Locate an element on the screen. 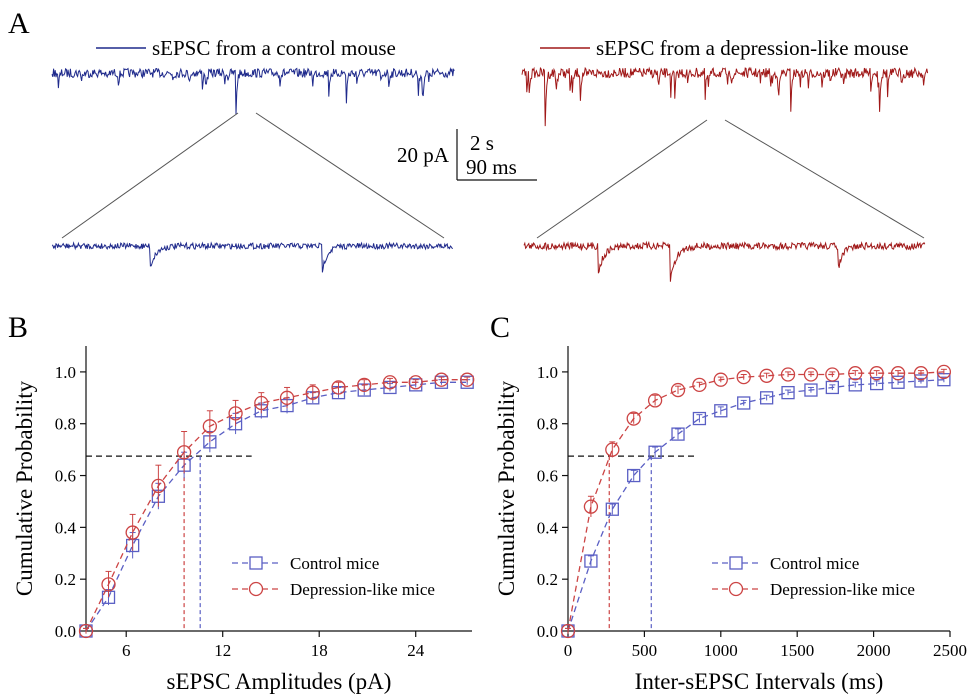 The image size is (969, 694). trace-depression-long is located at coordinates (725, 96).